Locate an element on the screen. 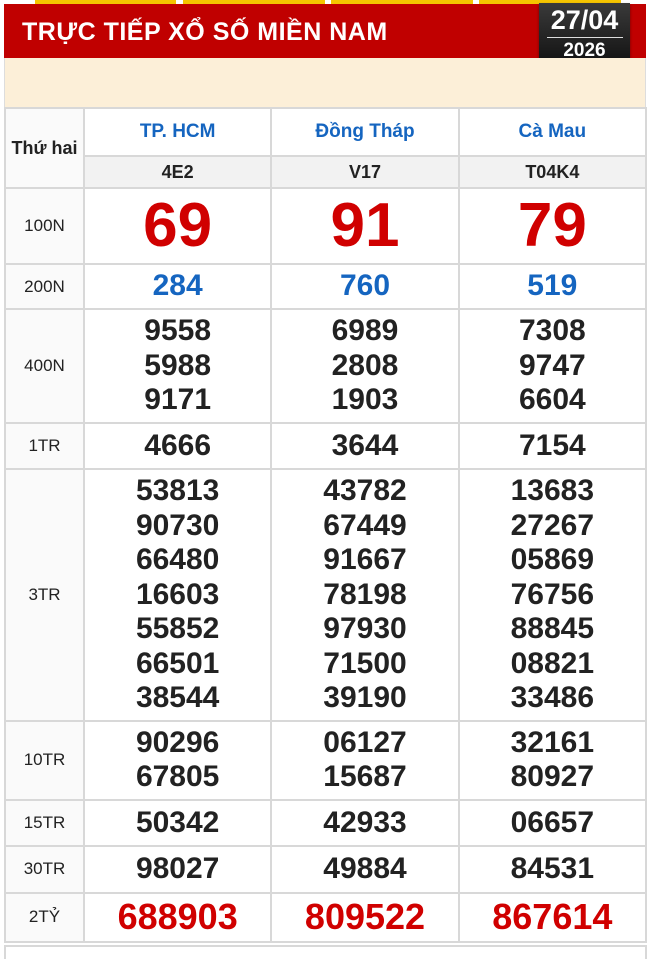 Image resolution: width=650 pixels, height=959 pixels. prize-cell: 519 is located at coordinates (552, 286).